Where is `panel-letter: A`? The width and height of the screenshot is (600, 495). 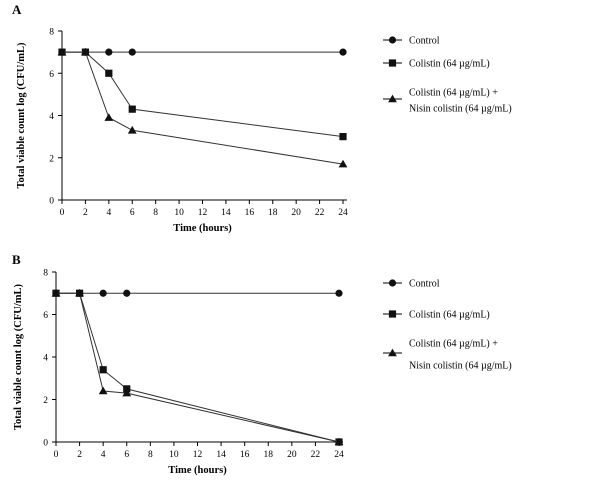
panel-letter: A is located at coordinates (17, 9).